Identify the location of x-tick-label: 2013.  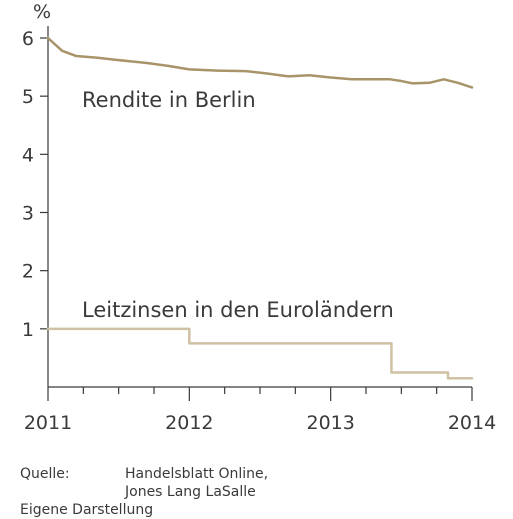
(330, 423).